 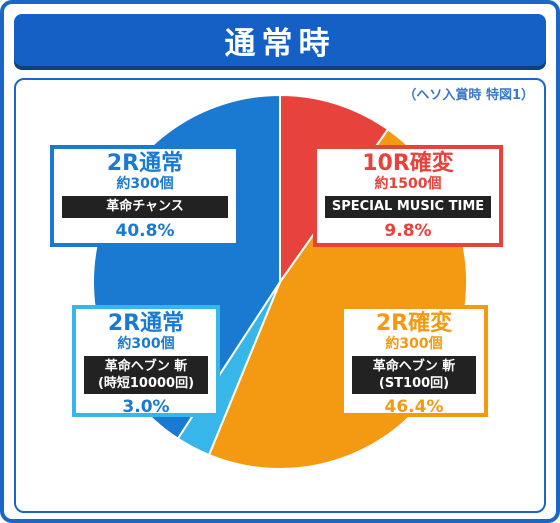 What do you see at coordinates (280, 43) in the screenshot?
I see `page-title: 通常時` at bounding box center [280, 43].